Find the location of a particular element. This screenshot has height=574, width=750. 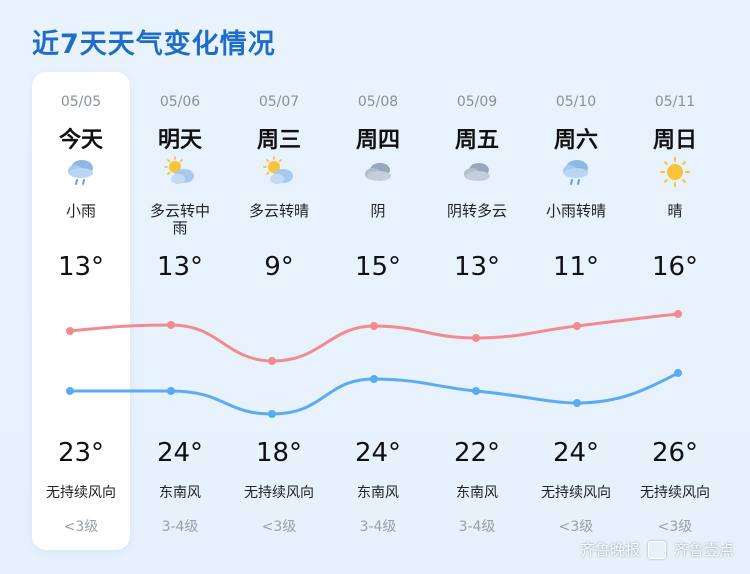

day-label: 周日 is located at coordinates (674, 140).